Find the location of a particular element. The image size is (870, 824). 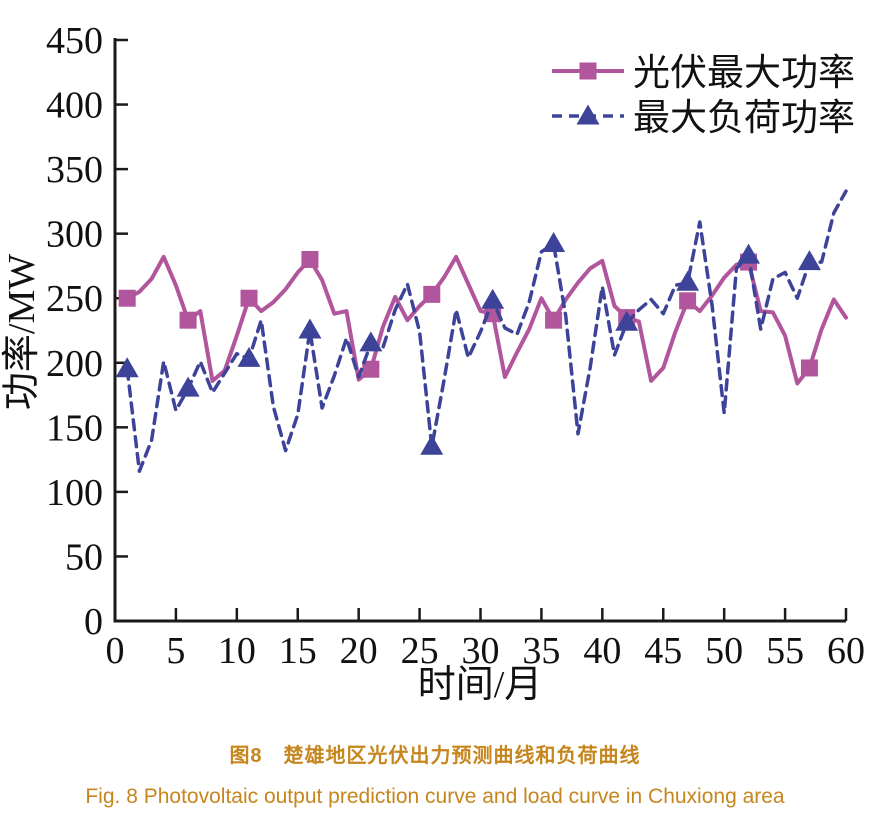

legend-label-load: 最大负荷功率 is located at coordinates (744, 118).